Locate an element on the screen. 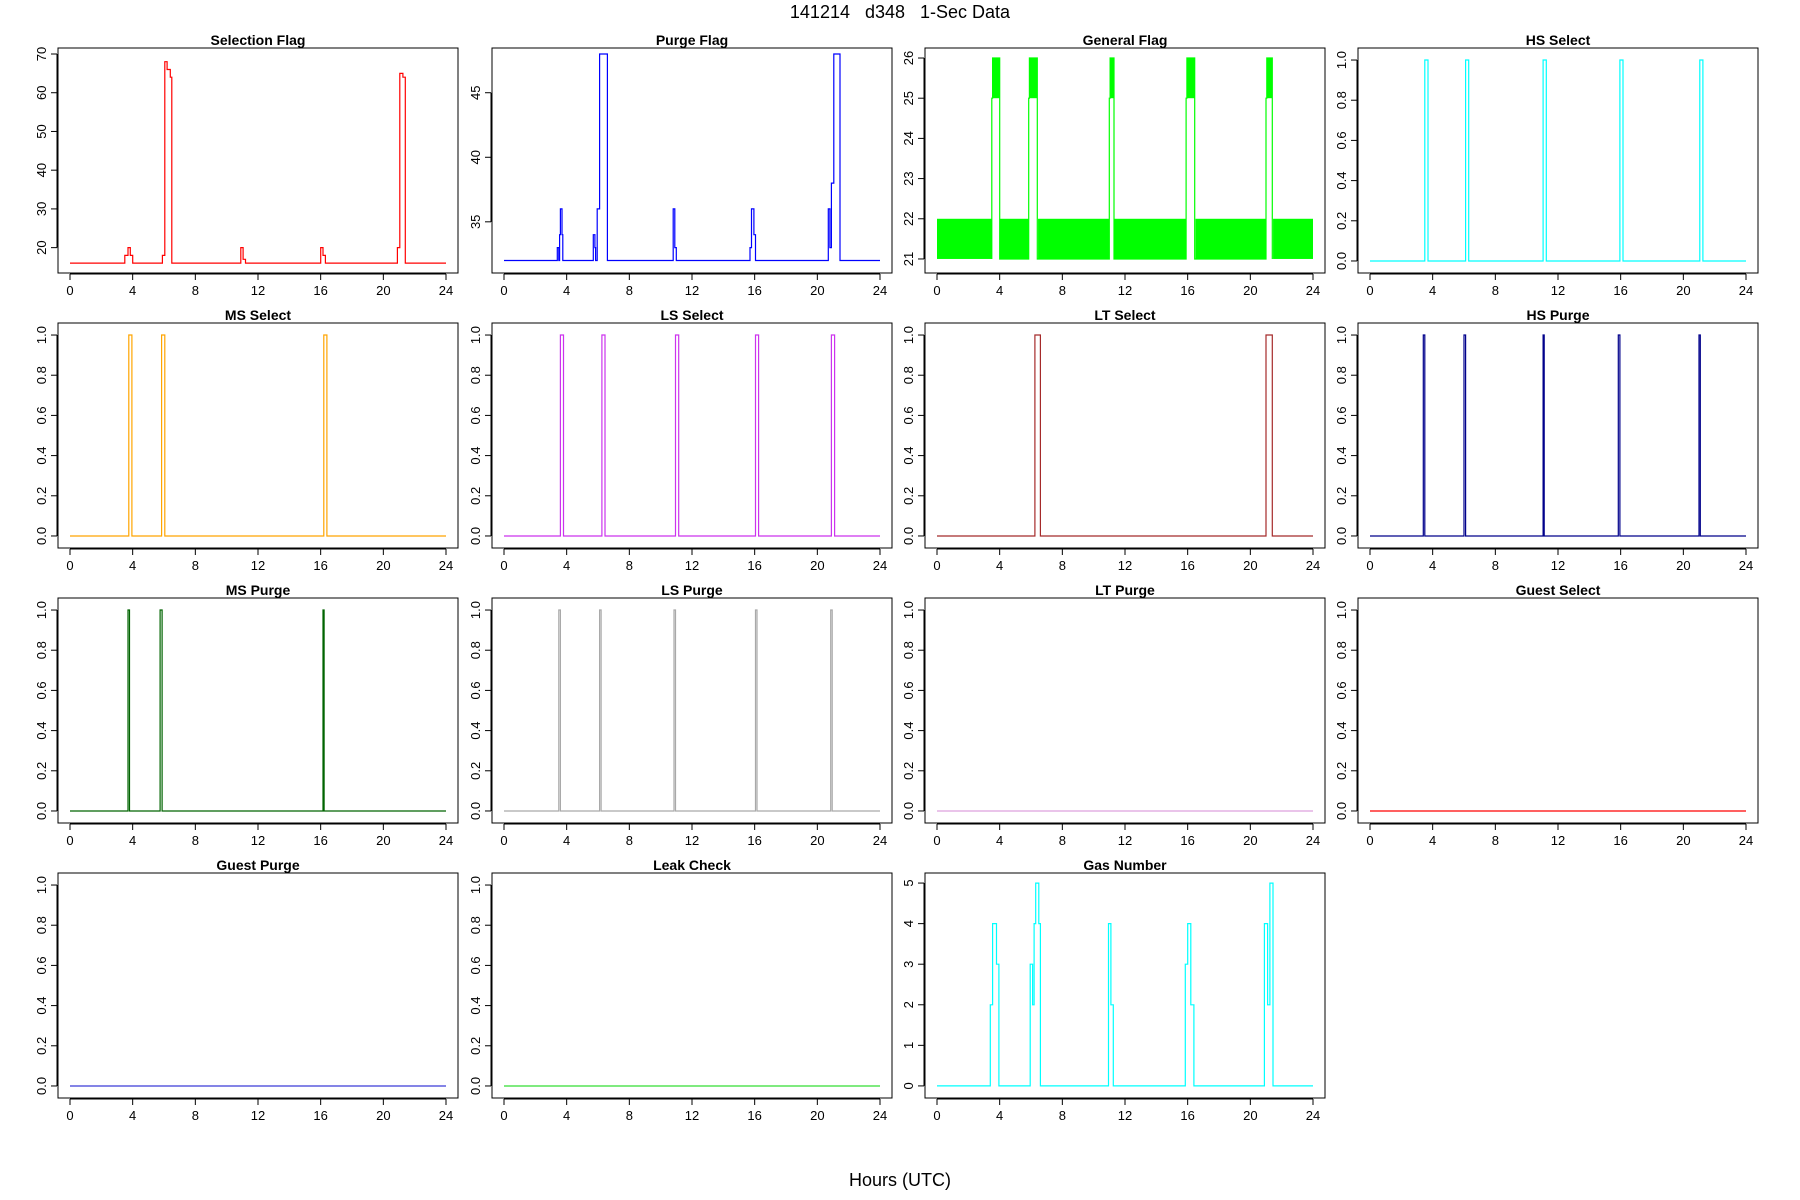 Image resolution: width=1800 pixels, height=1200 pixels. y-tick-label: 50 is located at coordinates (41, 131).